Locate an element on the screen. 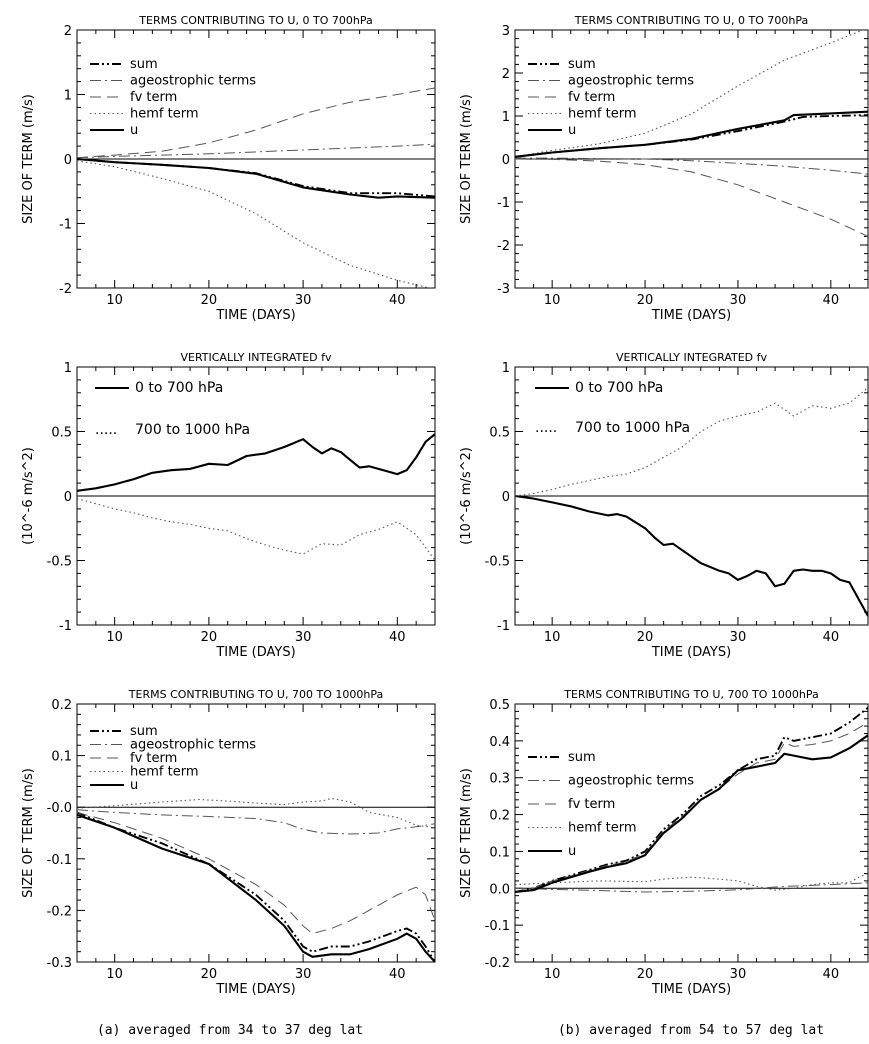  plot-frame is located at coordinates (256, 833).